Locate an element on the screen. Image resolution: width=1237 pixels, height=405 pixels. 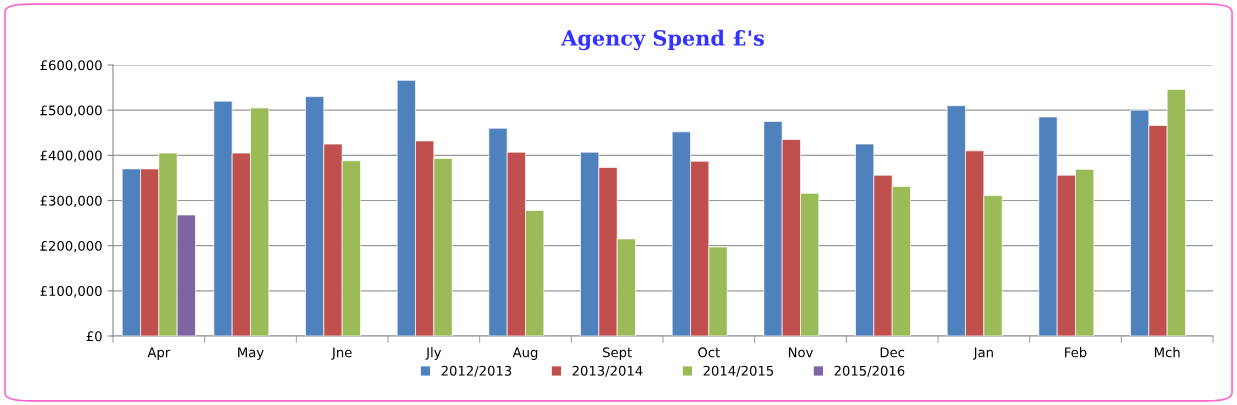
y-tick-label: £400,000 is located at coordinates (71, 156).